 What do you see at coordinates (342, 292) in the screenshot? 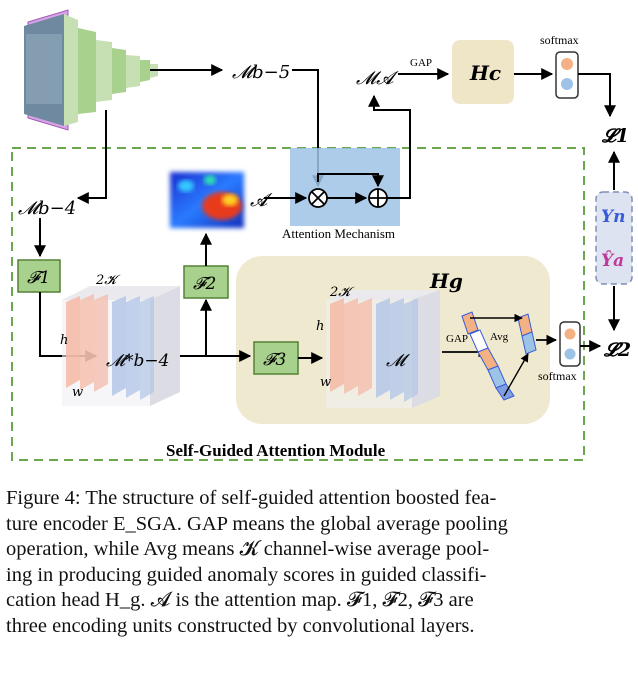
I see `two-k-right: 2𝓚` at bounding box center [342, 292].